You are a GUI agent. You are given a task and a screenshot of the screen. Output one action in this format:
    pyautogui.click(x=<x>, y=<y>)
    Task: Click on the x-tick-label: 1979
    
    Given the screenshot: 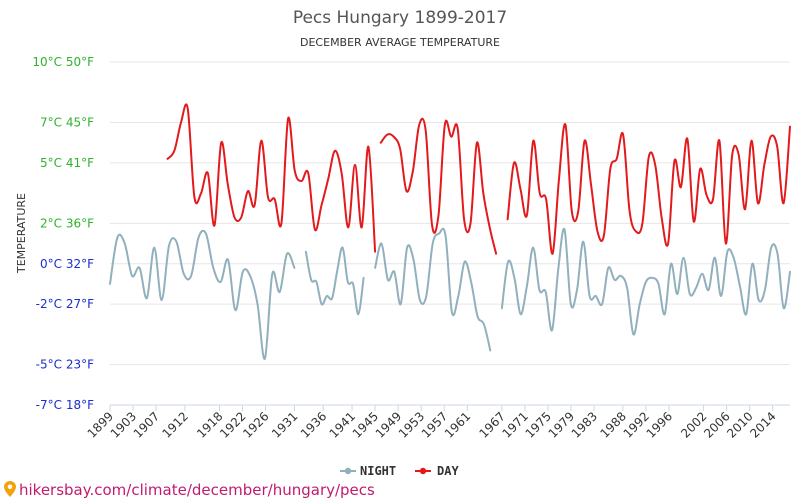 What is the action you would take?
    pyautogui.click(x=561, y=424)
    